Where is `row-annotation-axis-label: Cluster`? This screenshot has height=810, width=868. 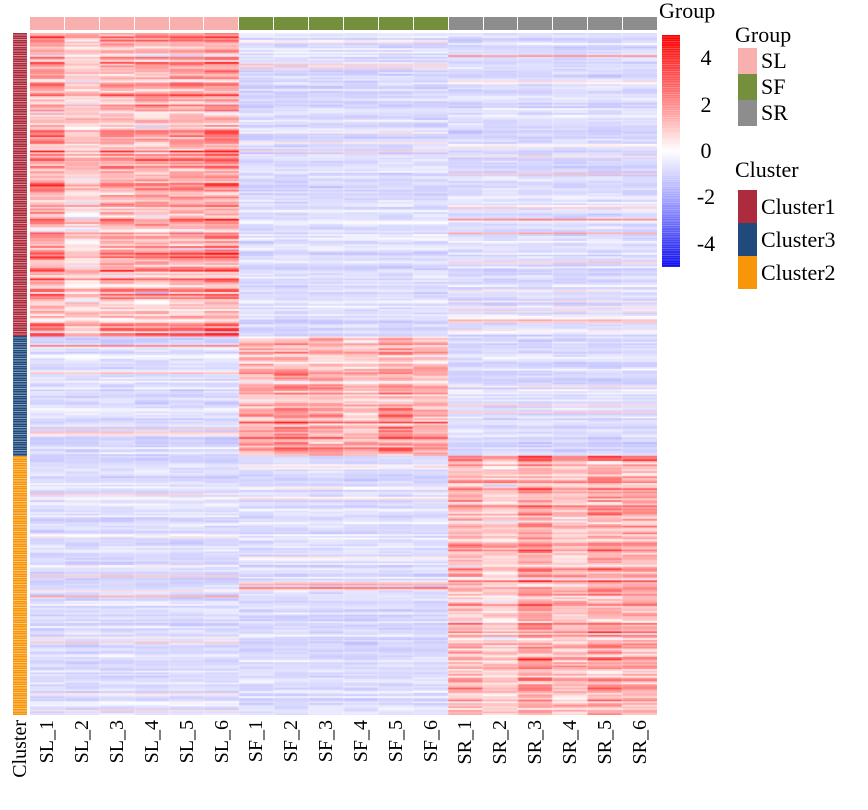 row-annotation-axis-label: Cluster is located at coordinates (20, 749).